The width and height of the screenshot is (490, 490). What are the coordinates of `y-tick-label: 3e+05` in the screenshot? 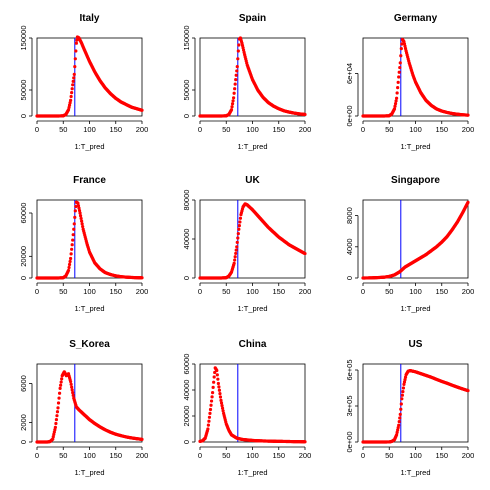 It's located at (349, 405).